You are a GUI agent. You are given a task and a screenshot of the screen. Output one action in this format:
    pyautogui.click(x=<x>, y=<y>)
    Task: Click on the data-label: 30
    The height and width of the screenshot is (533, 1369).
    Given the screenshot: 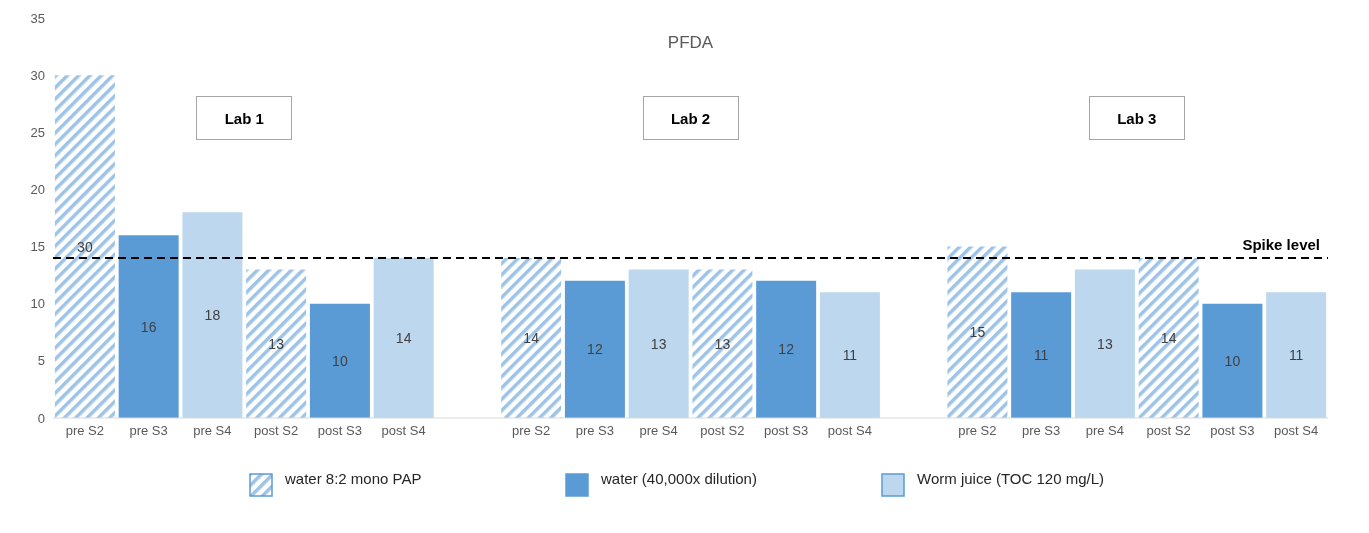 What is the action you would take?
    pyautogui.click(x=85, y=246)
    